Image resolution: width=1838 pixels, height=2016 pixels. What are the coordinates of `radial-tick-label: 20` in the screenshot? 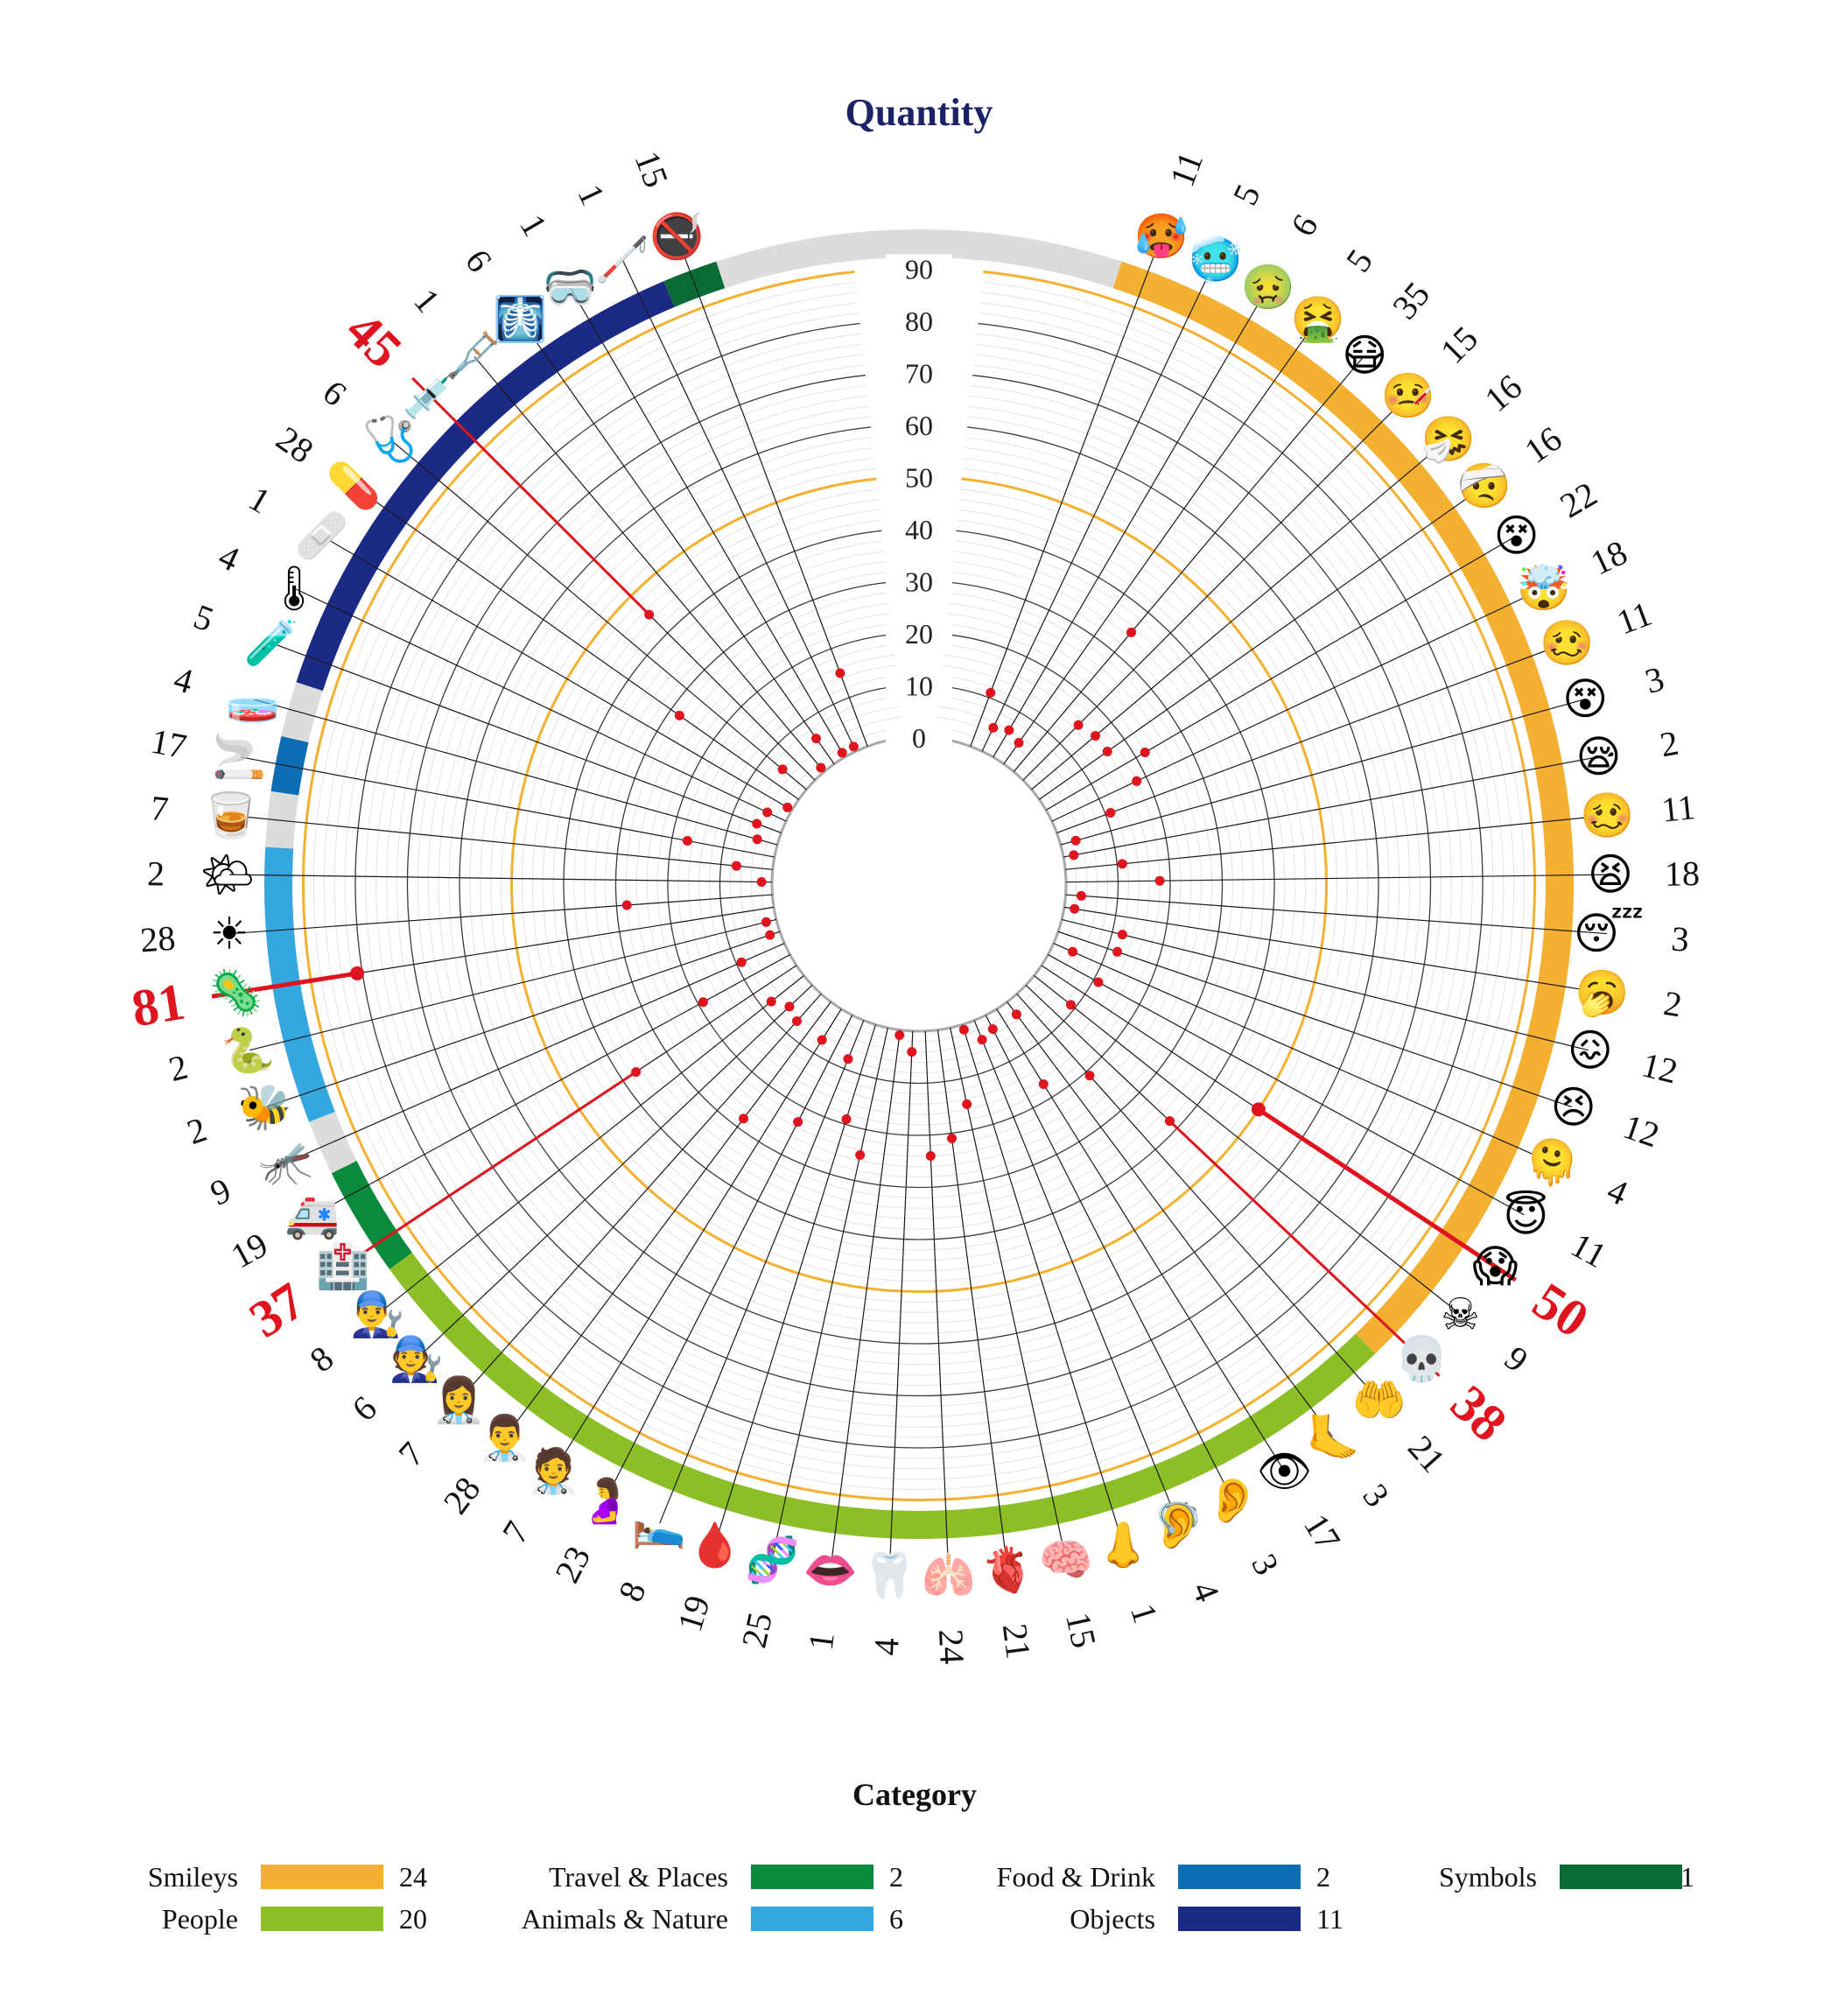 It's located at (919, 634).